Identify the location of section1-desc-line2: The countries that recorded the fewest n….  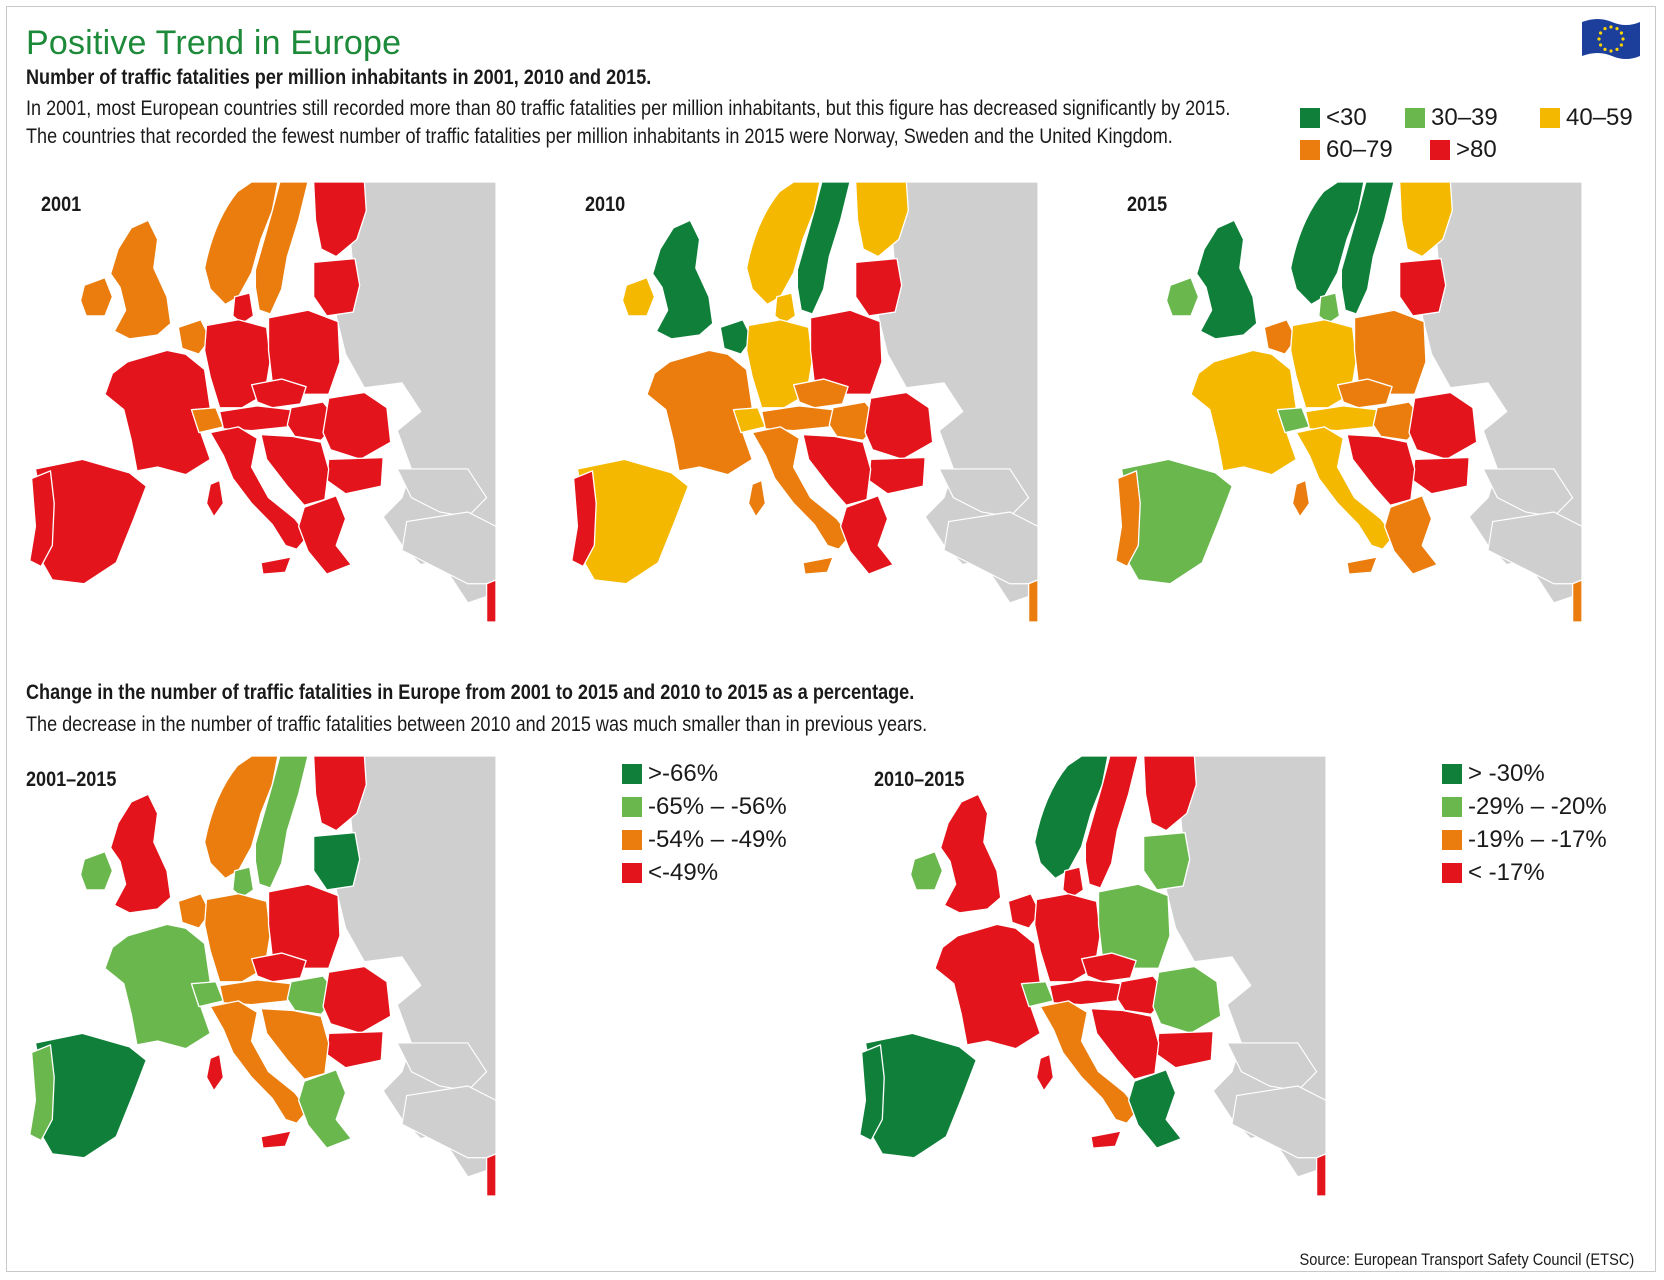
(599, 136).